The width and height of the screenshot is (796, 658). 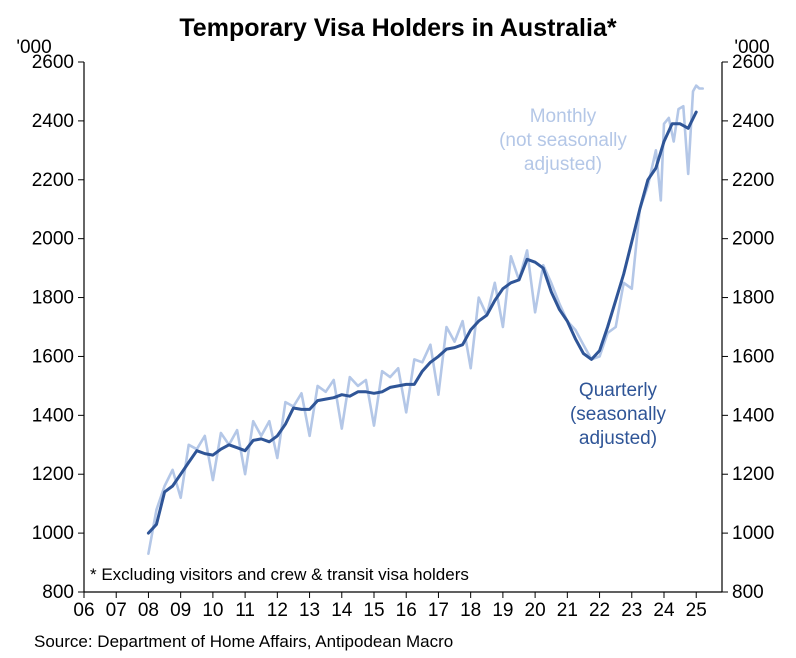 I want to click on y-tick-label-left: 2200, so click(x=53, y=180).